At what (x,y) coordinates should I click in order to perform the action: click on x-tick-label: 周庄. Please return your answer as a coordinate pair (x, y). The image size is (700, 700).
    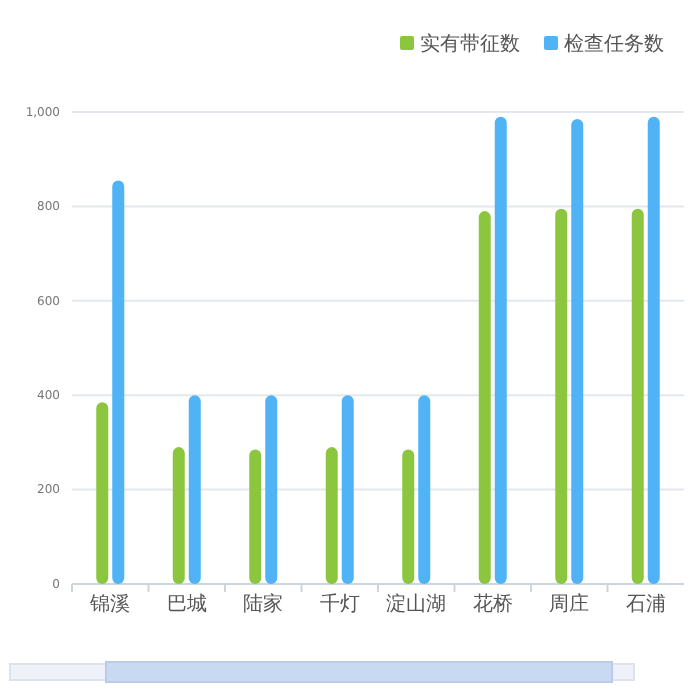
    Looking at the image, I should click on (569, 604).